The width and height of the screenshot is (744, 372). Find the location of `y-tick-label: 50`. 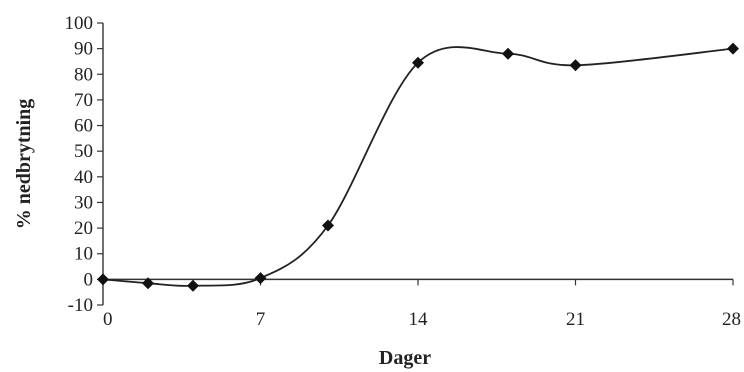

y-tick-label: 50 is located at coordinates (83, 151).